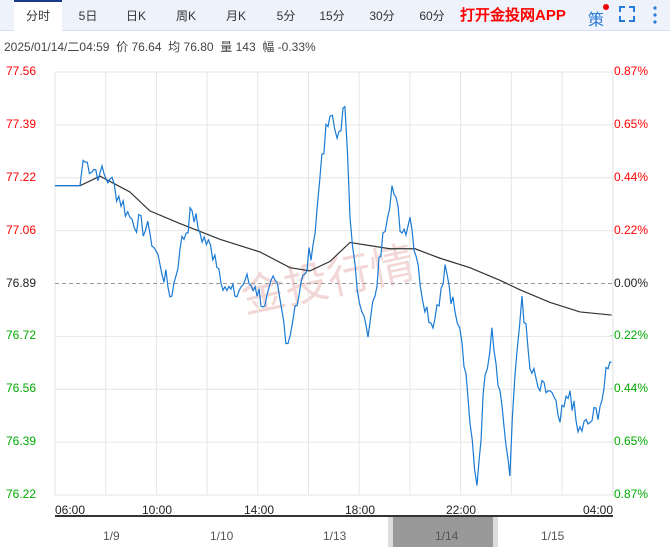 This screenshot has height=548, width=670. Describe the element at coordinates (513, 15) in the screenshot. I see `open-app-link: 打开金投网APP` at that location.